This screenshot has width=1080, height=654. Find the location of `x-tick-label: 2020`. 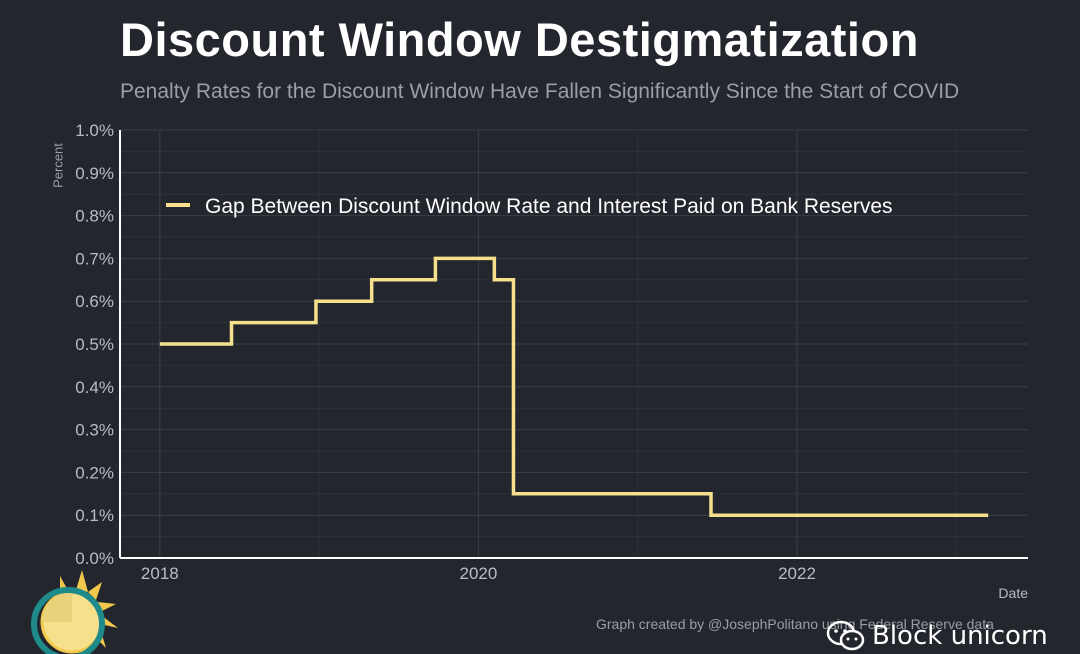

x-tick-label: 2020 is located at coordinates (479, 573).